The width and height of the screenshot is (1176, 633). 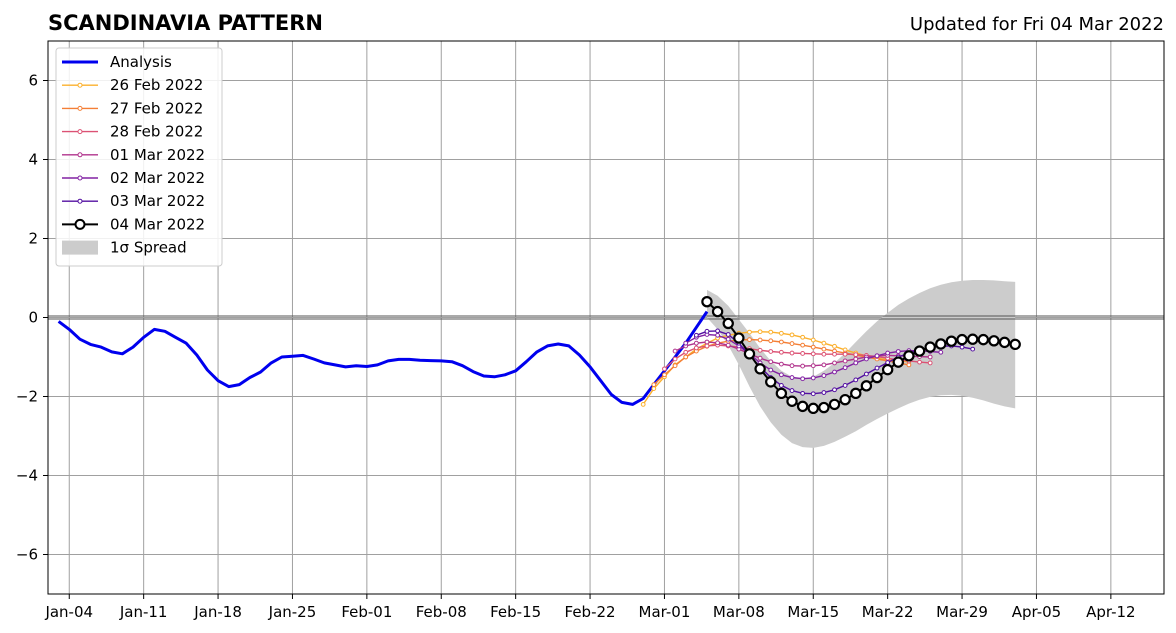 What do you see at coordinates (157, 178) in the screenshot?
I see `legend-02-mar-2022-label: 02 Mar 2022` at bounding box center [157, 178].